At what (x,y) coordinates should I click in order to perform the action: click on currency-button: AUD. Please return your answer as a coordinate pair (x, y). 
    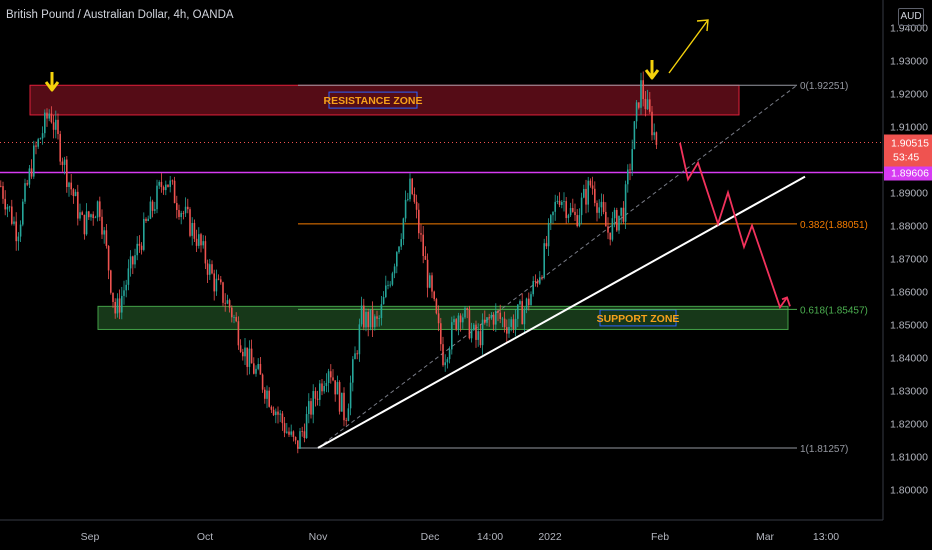
    Looking at the image, I should click on (911, 17).